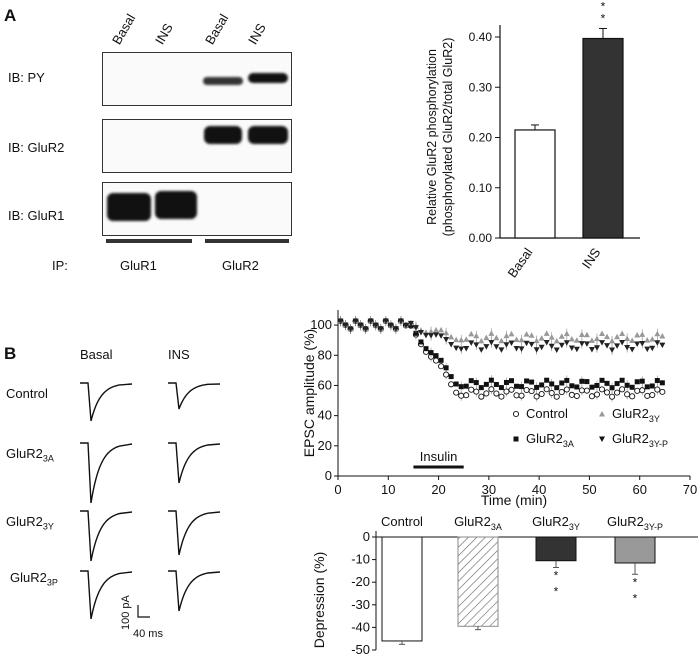 The width and height of the screenshot is (700, 656). I want to click on y-axis-label-1: Relative GluR2 phosphorylation, so click(432, 137).